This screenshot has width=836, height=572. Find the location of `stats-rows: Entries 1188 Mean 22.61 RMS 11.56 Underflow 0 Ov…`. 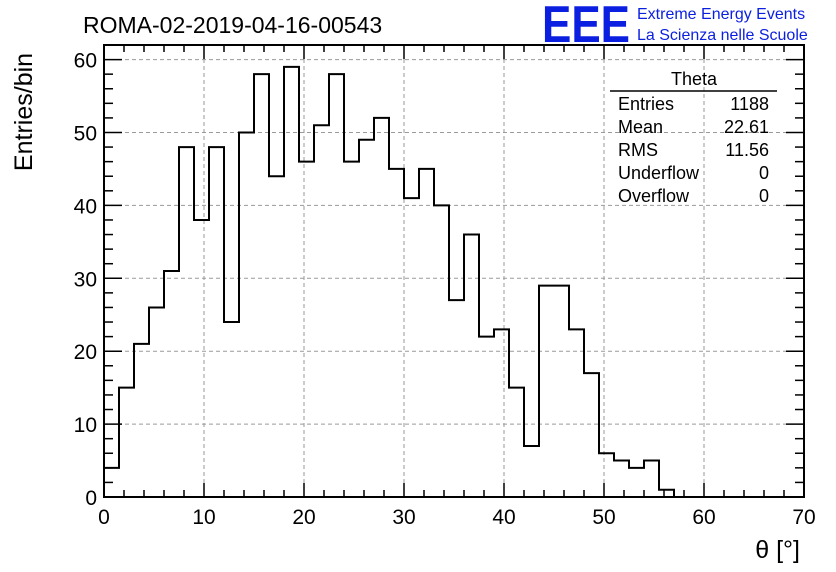

stats-rows: Entries 1188 Mean 22.61 RMS 11.56 Underflow 0 Ov… is located at coordinates (693, 150).